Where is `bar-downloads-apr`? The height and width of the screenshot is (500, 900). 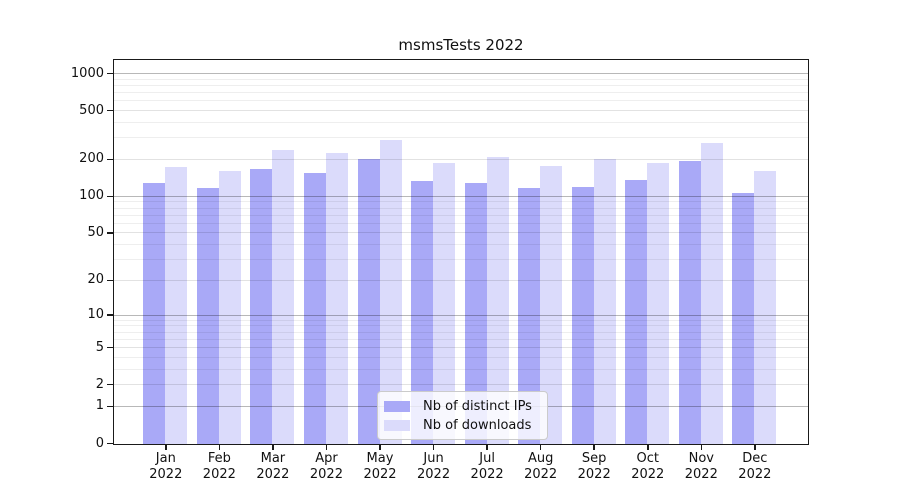
bar-downloads-apr is located at coordinates (336, 298).